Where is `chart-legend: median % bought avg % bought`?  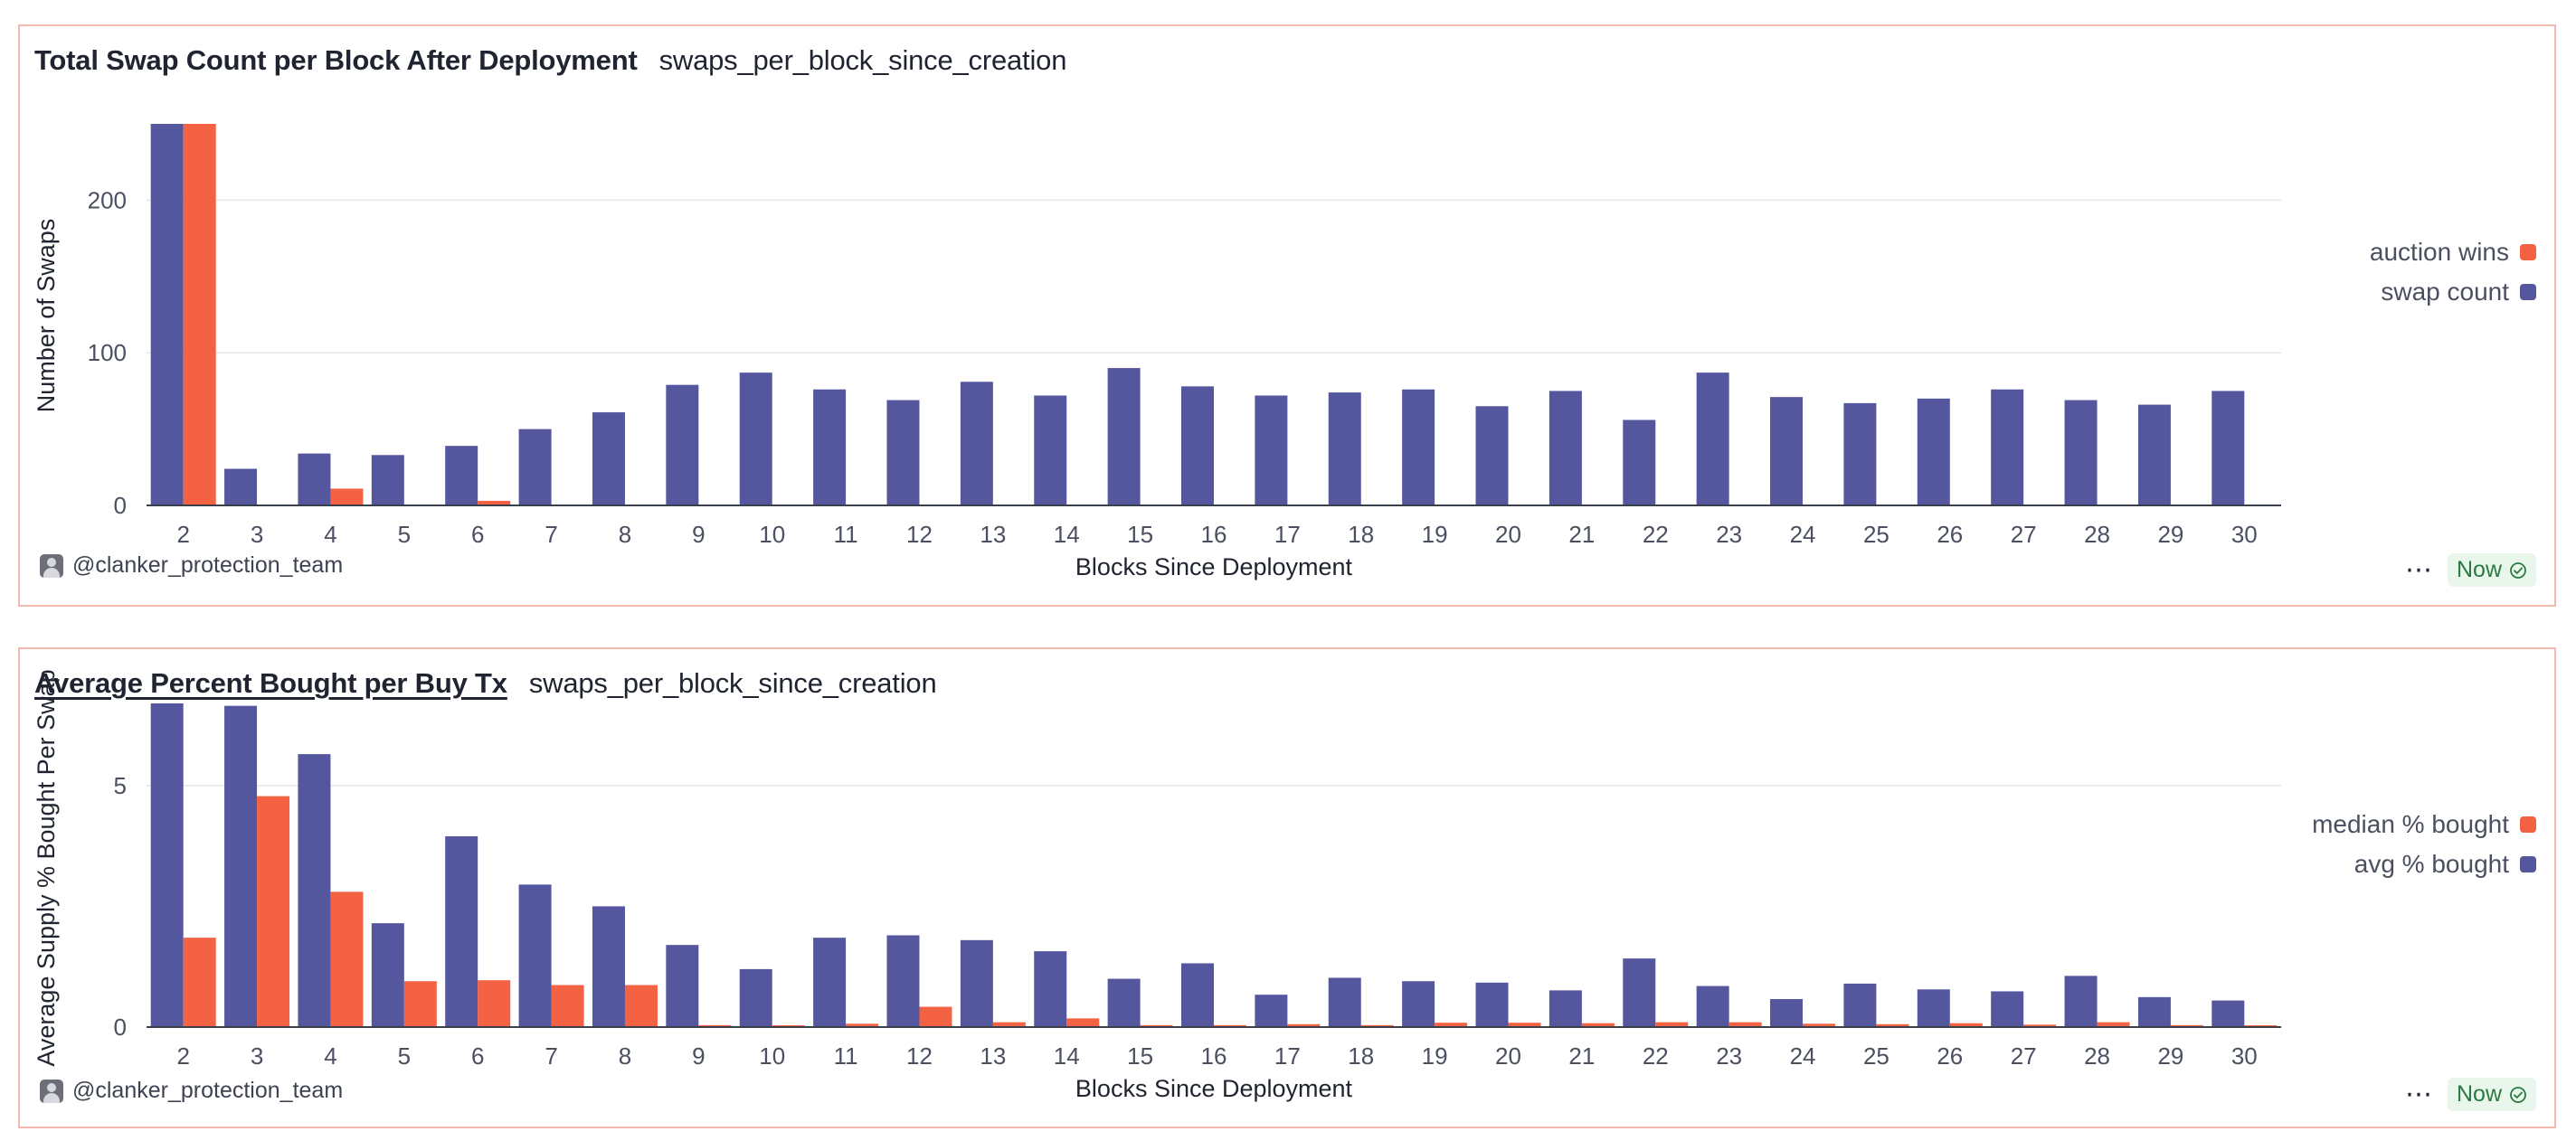 chart-legend: median % bought avg % bought is located at coordinates (2424, 844).